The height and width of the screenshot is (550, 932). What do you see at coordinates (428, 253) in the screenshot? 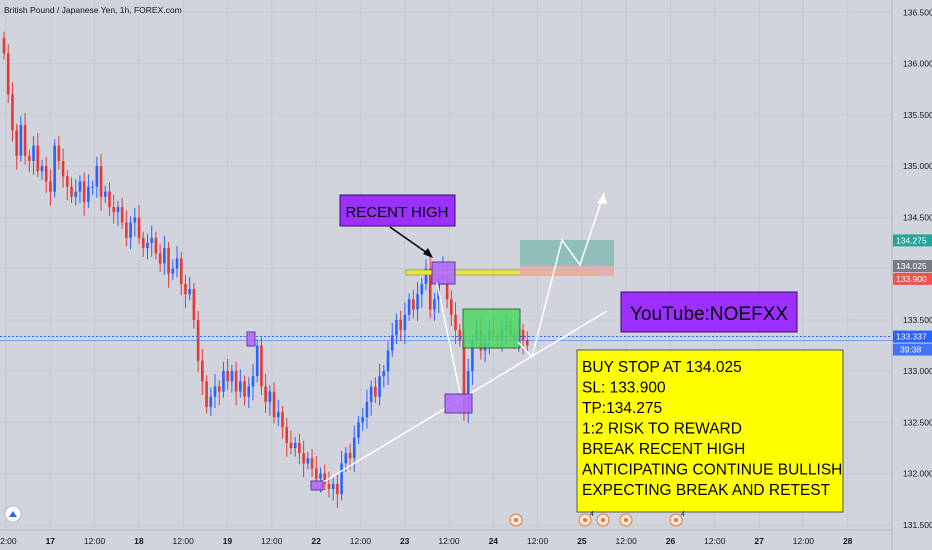
I see `recent-high-arrowhead` at bounding box center [428, 253].